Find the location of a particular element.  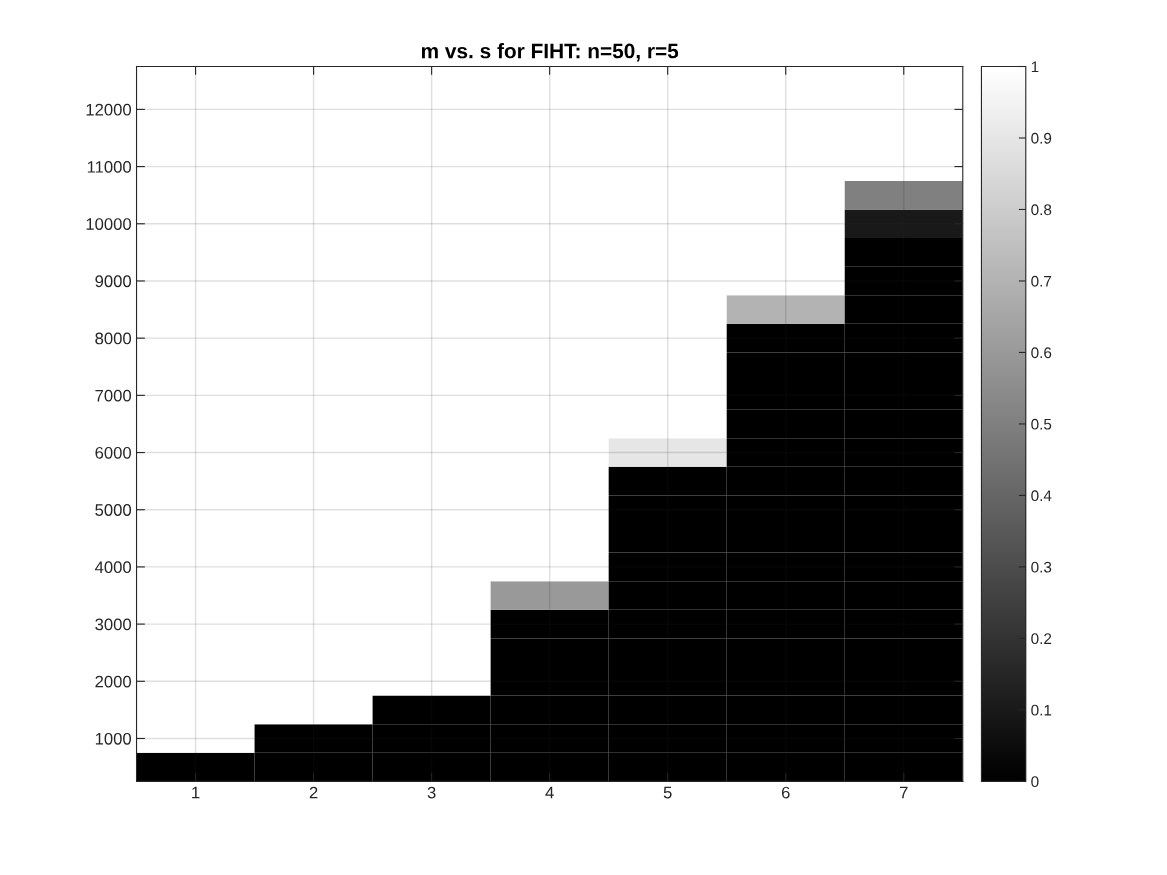

color-bar-label: 0 is located at coordinates (1035, 782).